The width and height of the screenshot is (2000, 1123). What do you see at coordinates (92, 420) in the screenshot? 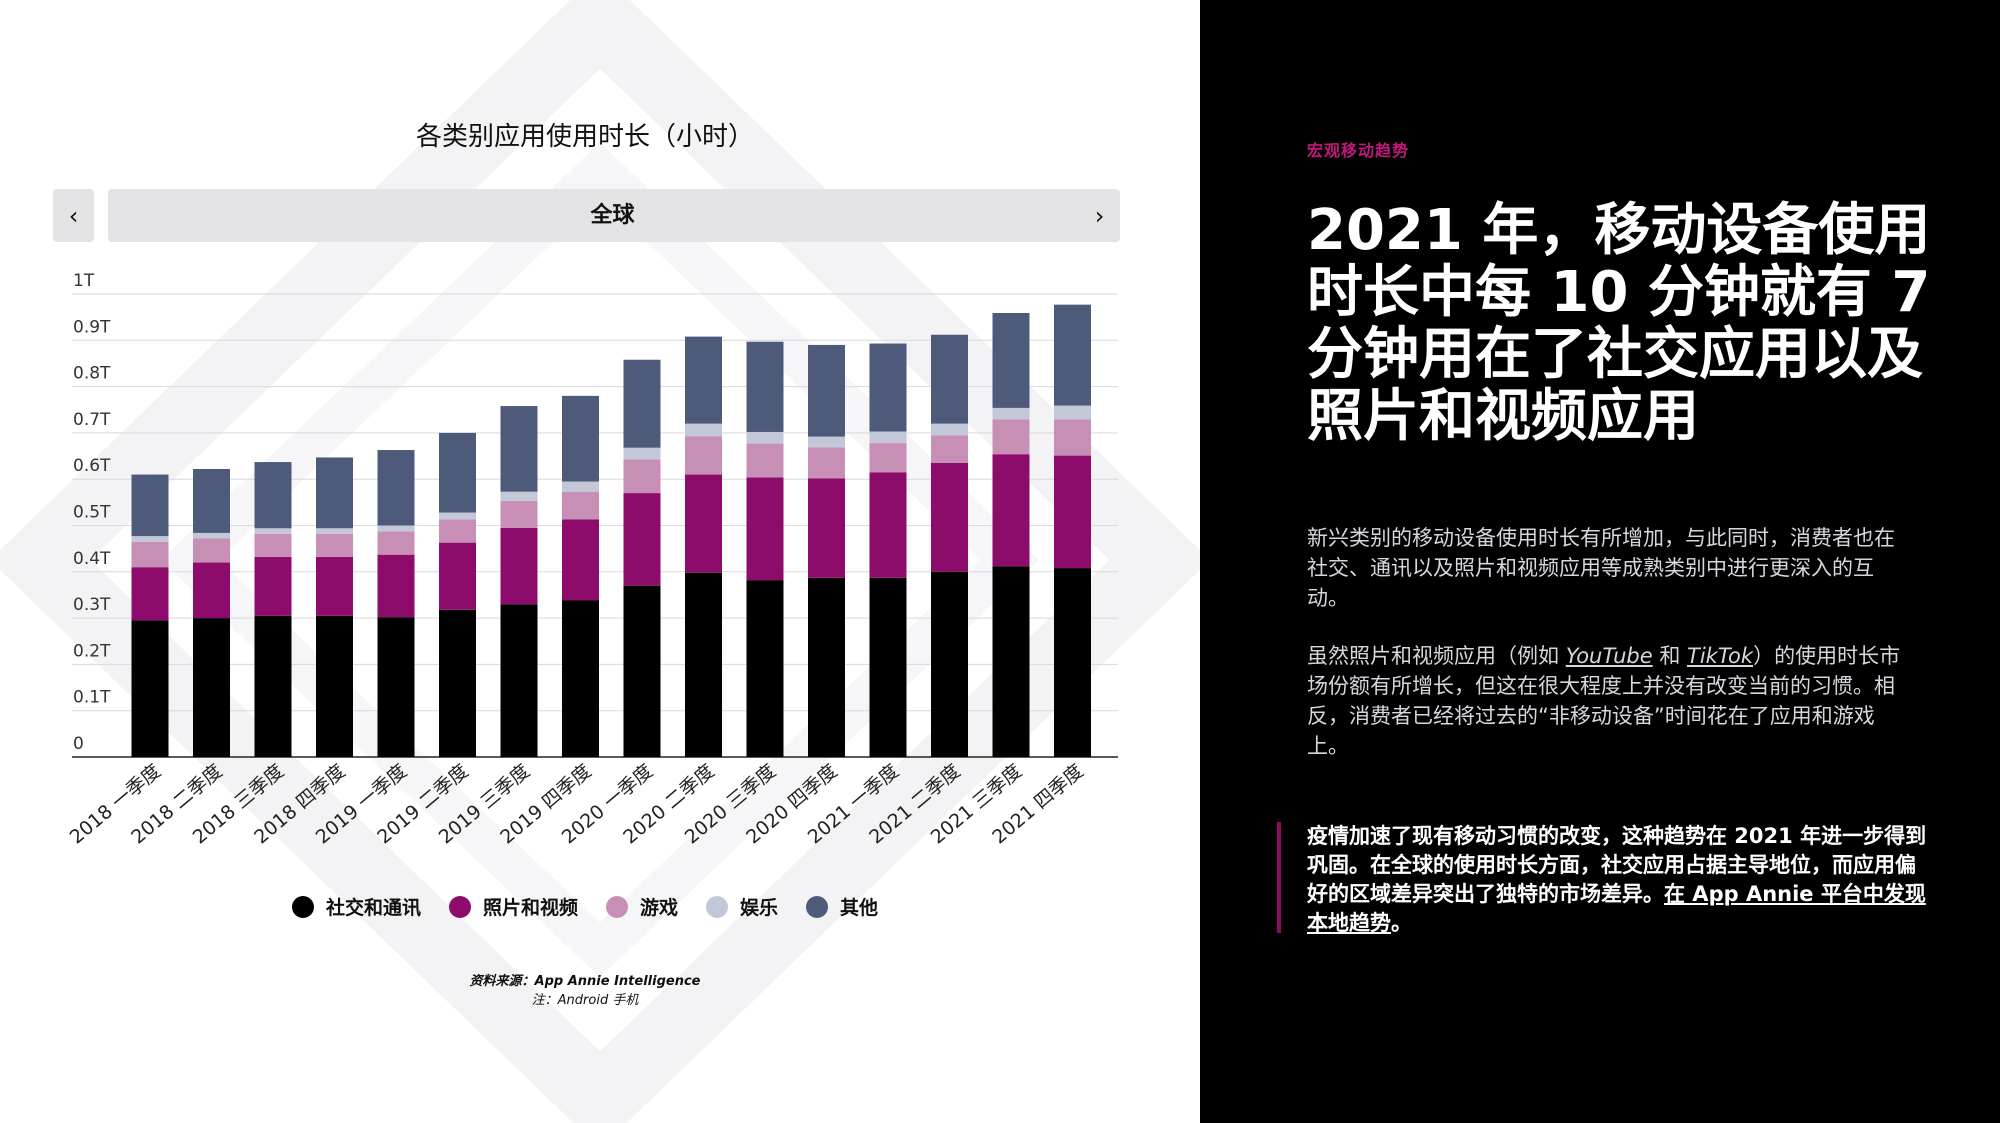
I see `y-tick-label: 0.7T` at bounding box center [92, 420].